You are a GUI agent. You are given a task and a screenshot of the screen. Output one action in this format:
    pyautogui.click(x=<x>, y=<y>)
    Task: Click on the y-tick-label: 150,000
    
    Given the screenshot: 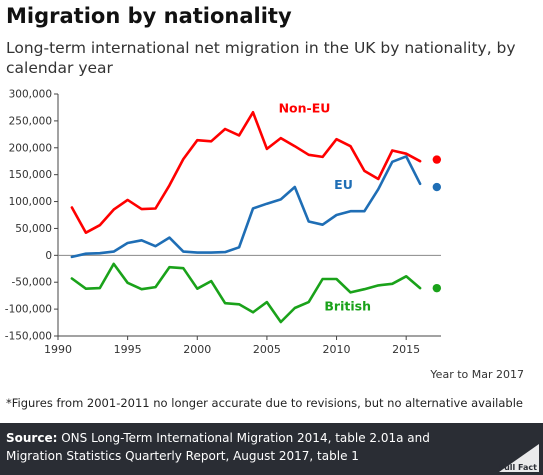 What is the action you would take?
    pyautogui.click(x=30, y=175)
    